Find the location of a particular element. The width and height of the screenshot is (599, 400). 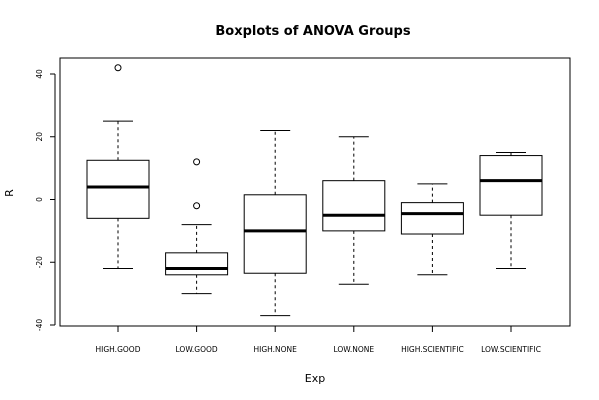

box-low-none is located at coordinates (354, 210).